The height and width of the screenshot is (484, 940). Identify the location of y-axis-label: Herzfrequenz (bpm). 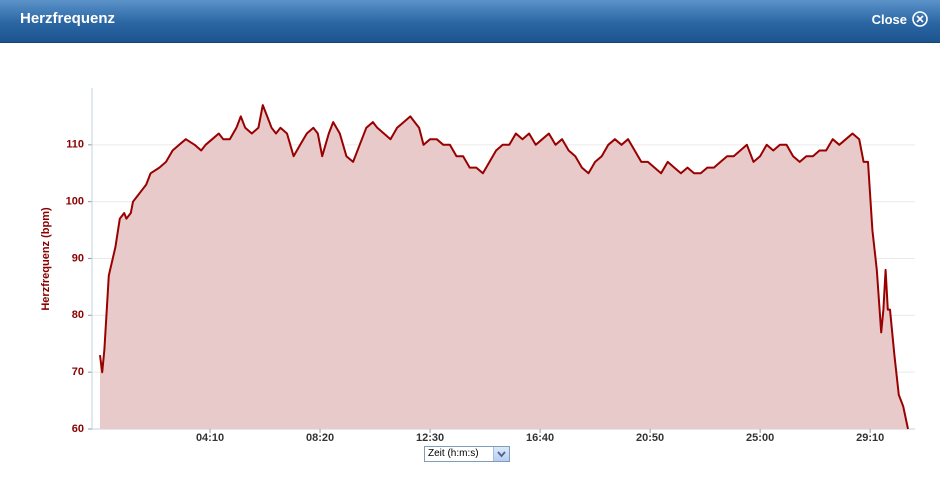
(46, 259).